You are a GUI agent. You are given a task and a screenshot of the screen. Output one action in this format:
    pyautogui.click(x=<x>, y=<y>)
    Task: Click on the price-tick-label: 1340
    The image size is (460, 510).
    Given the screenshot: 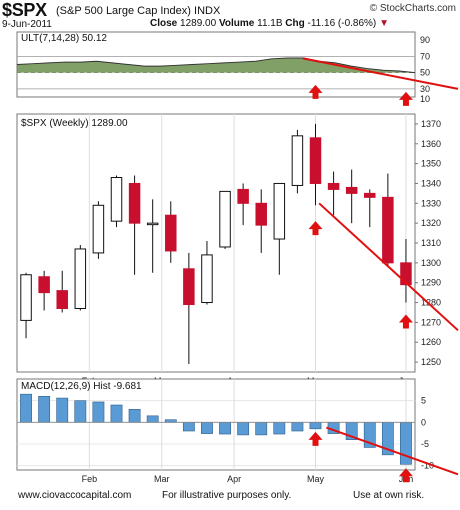 What is the action you would take?
    pyautogui.click(x=431, y=183)
    